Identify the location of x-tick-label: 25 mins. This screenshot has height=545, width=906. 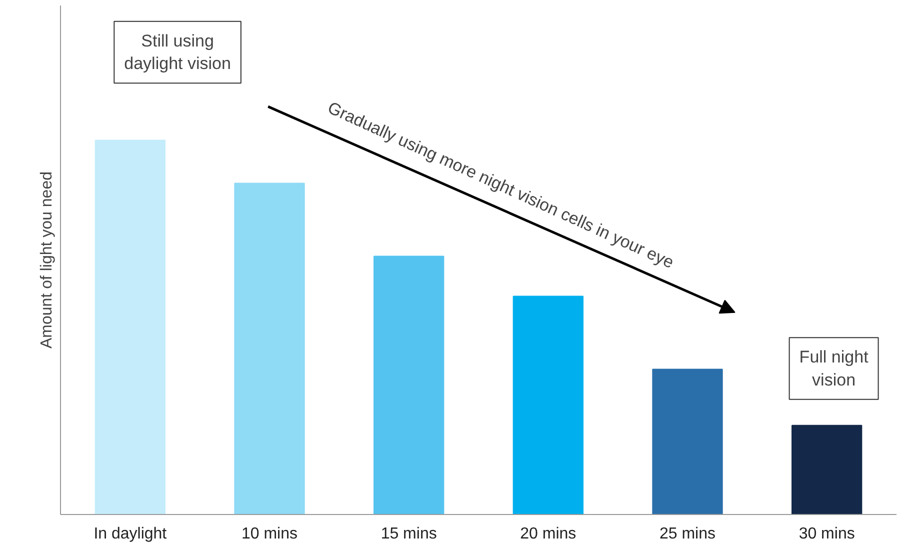
(687, 534).